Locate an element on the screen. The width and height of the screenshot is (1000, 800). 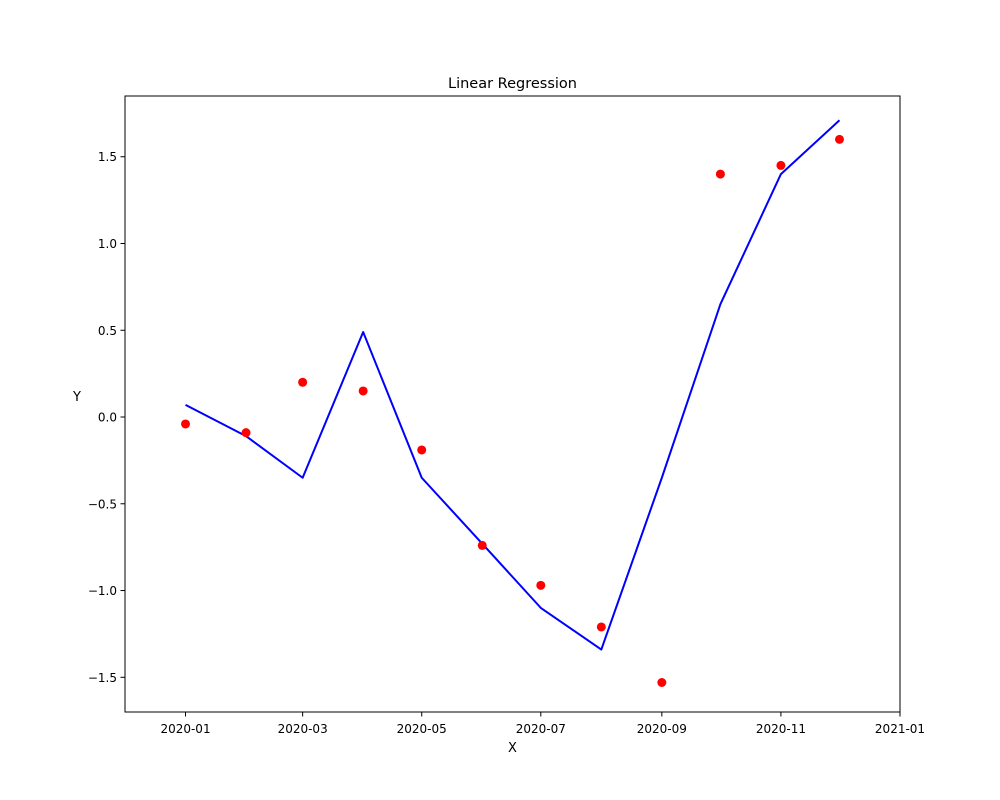
y-tick-label: 1.5 is located at coordinates (107, 157).